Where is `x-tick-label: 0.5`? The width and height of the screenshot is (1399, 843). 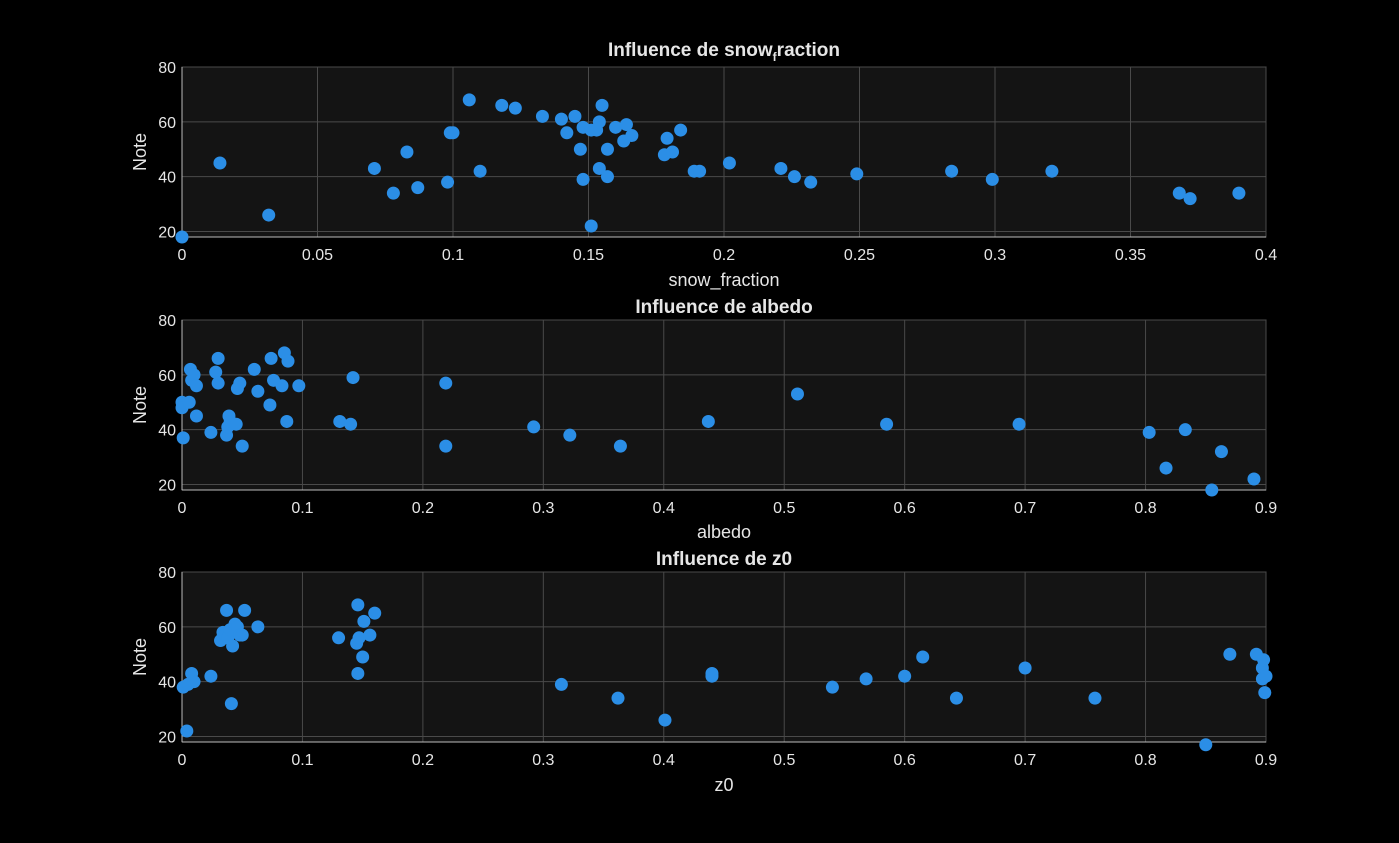
x-tick-label: 0.5 is located at coordinates (784, 508).